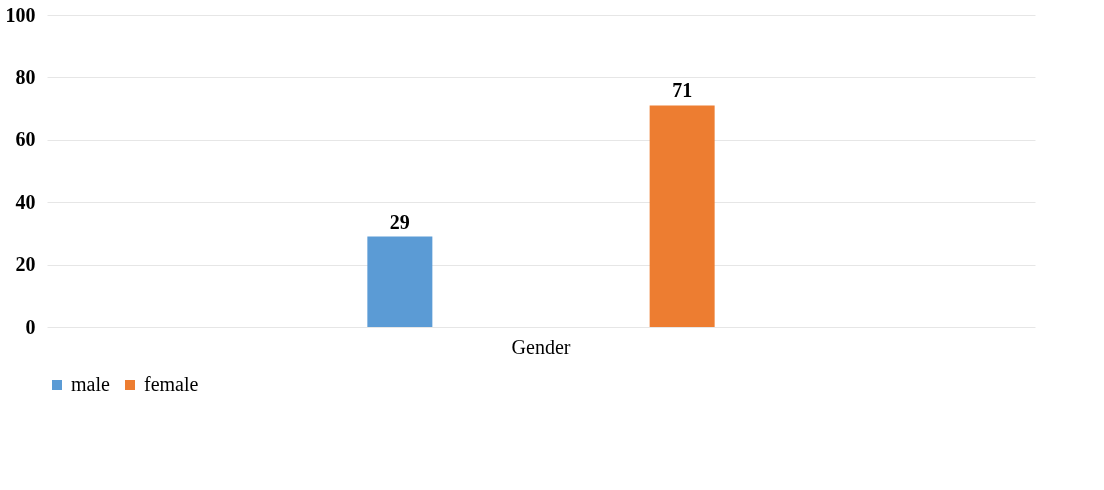  I want to click on data-label: 71, so click(682, 90).